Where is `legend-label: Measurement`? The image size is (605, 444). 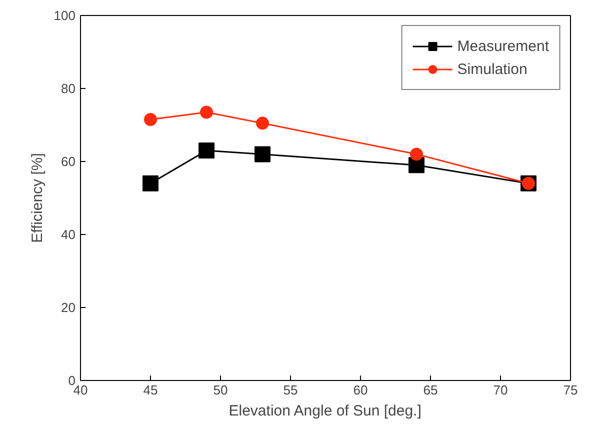
legend-label: Measurement is located at coordinates (503, 46).